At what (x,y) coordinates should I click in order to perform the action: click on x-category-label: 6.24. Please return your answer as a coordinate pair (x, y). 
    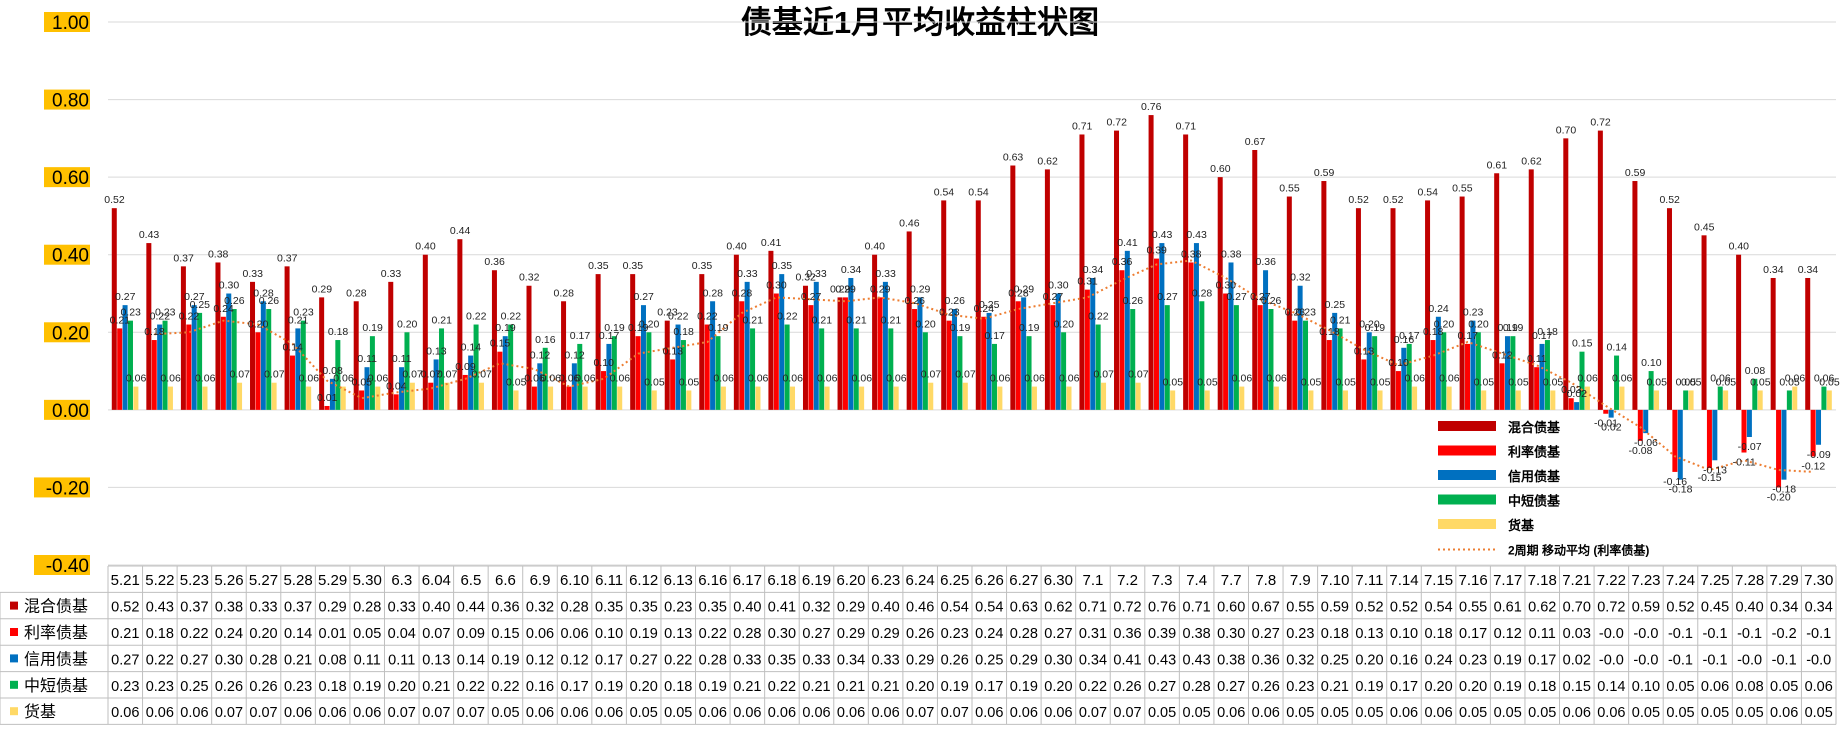
    Looking at the image, I should click on (920, 580).